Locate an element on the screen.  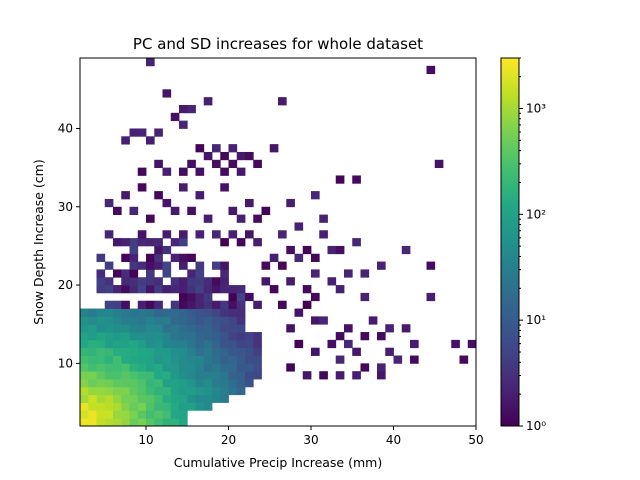
x-tick-label: 20 is located at coordinates (228, 440).